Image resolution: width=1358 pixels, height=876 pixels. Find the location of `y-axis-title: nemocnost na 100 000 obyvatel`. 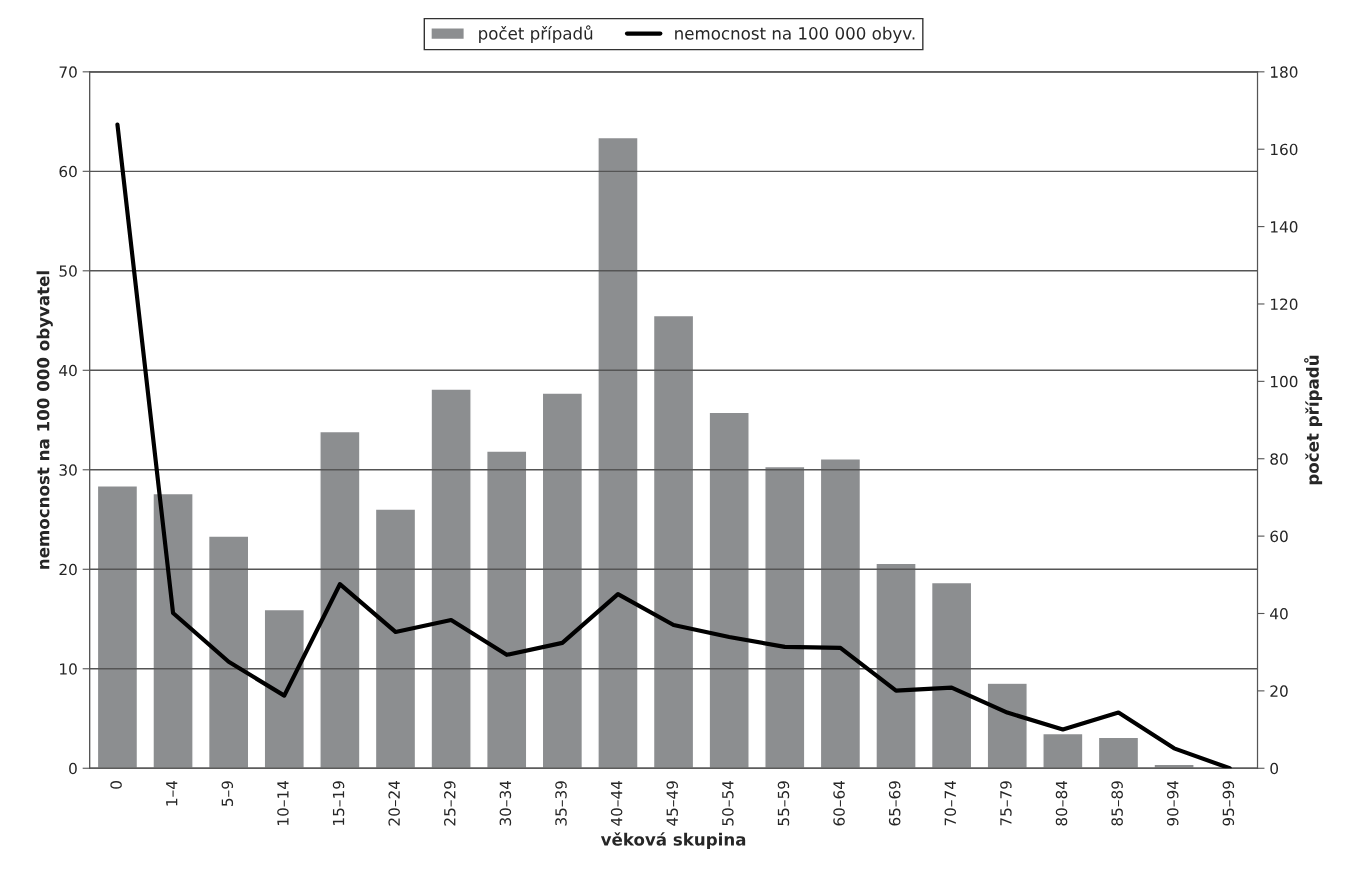

y-axis-title: nemocnost na 100 000 obyvatel is located at coordinates (44, 420).